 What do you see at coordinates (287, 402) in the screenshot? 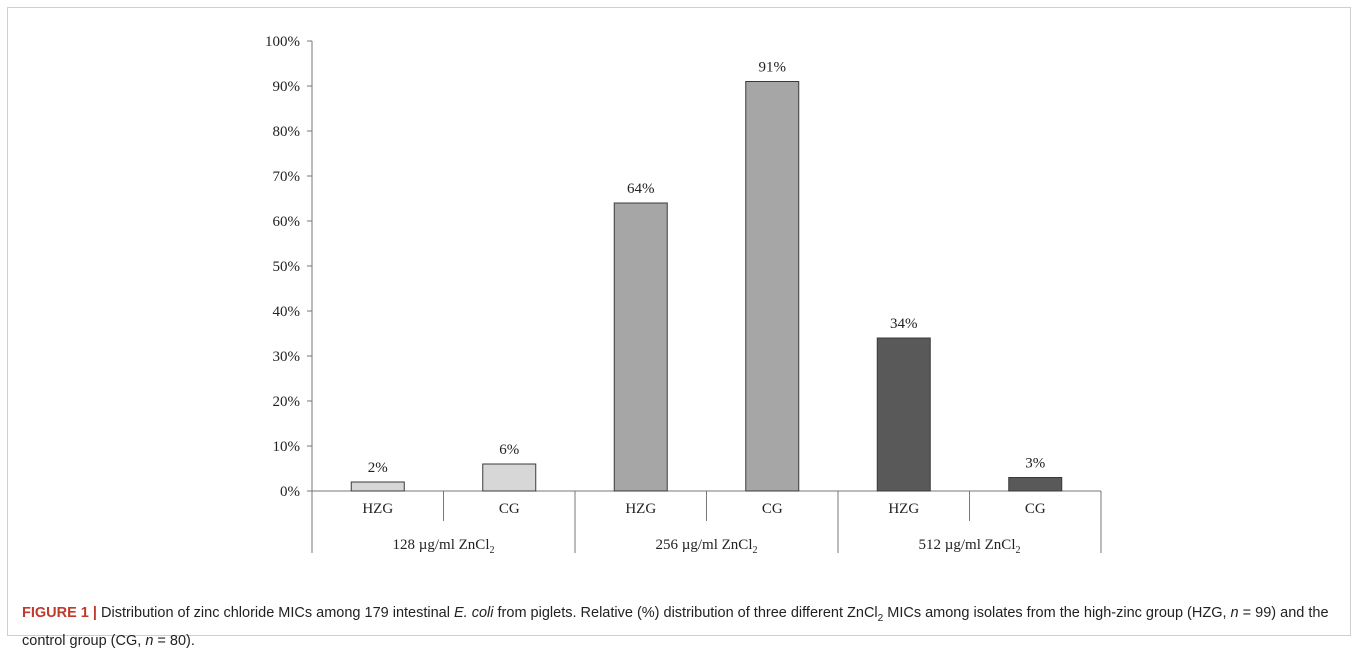
I see `y-tick-label: 20%` at bounding box center [287, 402].